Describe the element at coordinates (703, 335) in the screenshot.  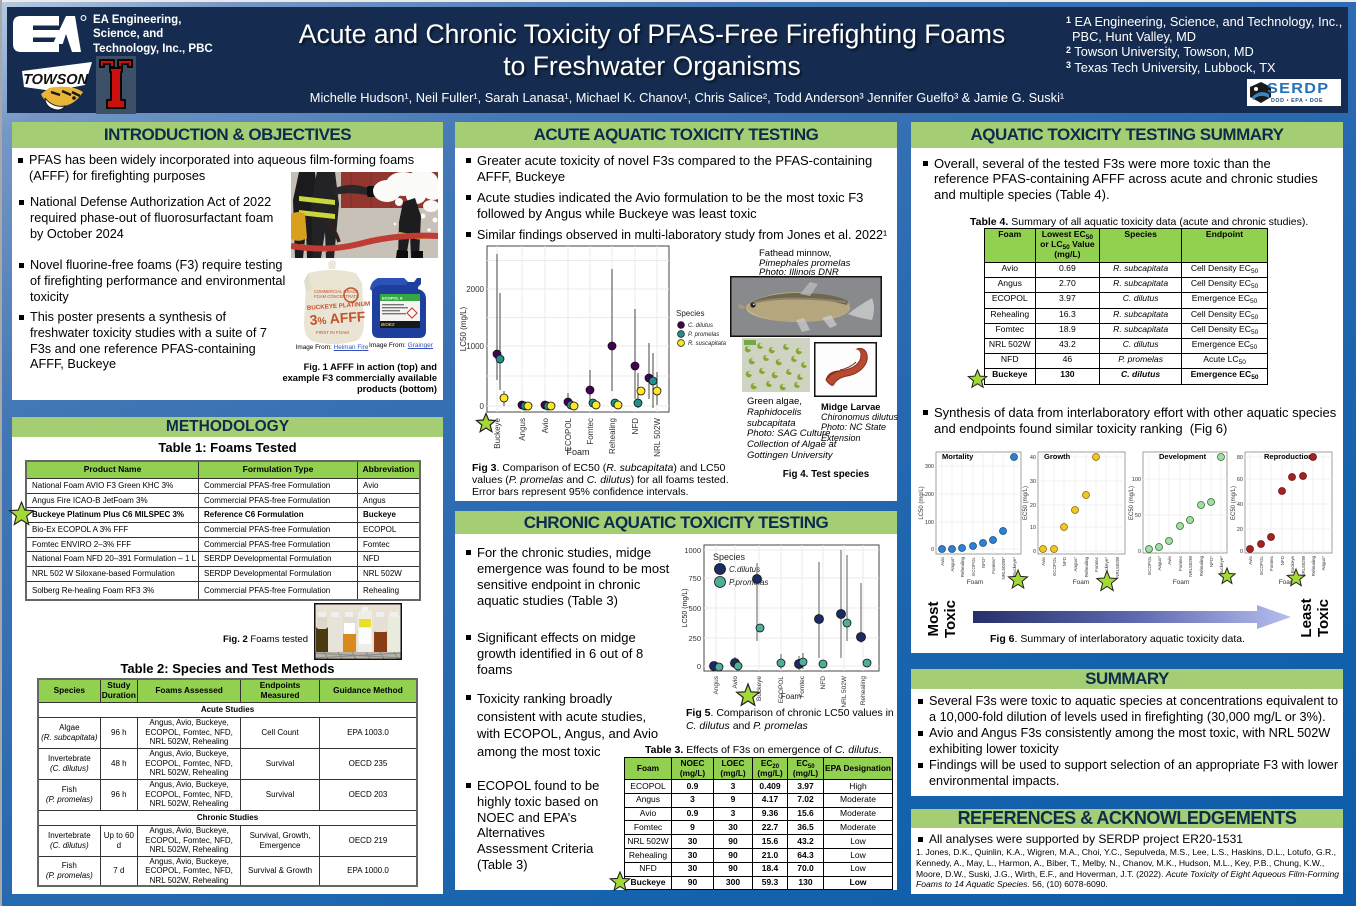
I see `svg-text: P. promelas` at that location.